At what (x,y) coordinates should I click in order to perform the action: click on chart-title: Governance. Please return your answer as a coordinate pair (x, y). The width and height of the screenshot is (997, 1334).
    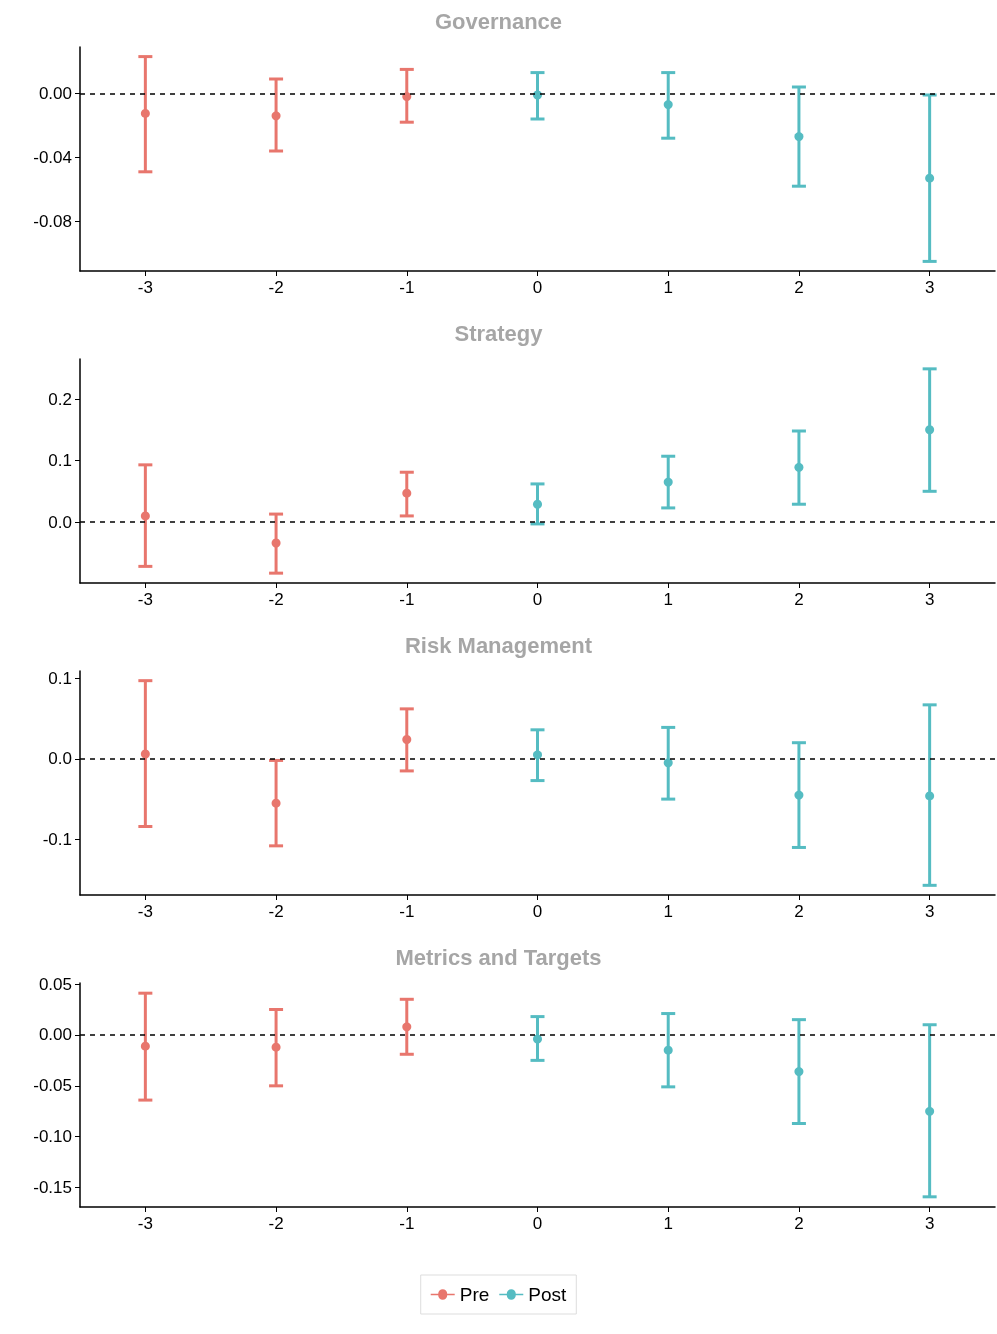
    Looking at the image, I should click on (498, 21).